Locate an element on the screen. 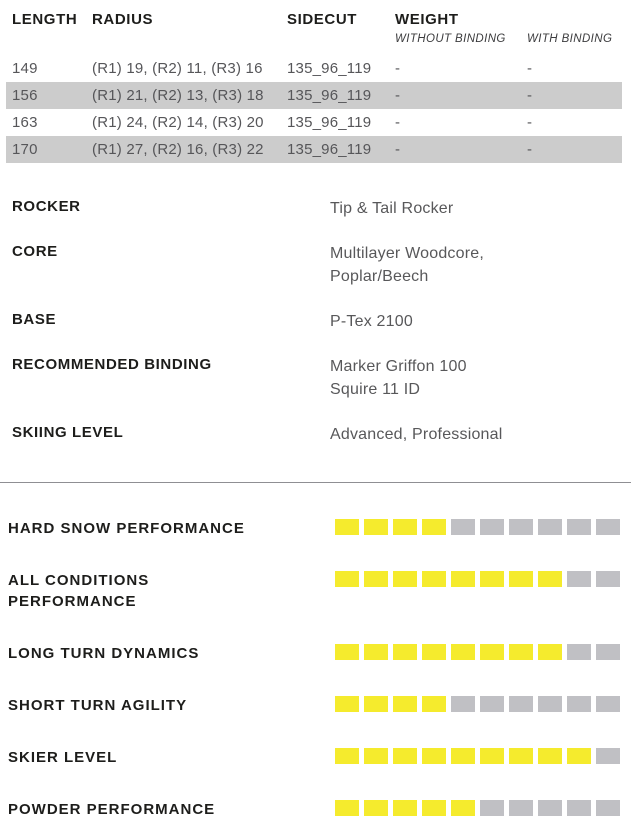 This screenshot has width=631, height=820. spec-row: ROCKER Tip & Tail Rocker is located at coordinates (315, 208).